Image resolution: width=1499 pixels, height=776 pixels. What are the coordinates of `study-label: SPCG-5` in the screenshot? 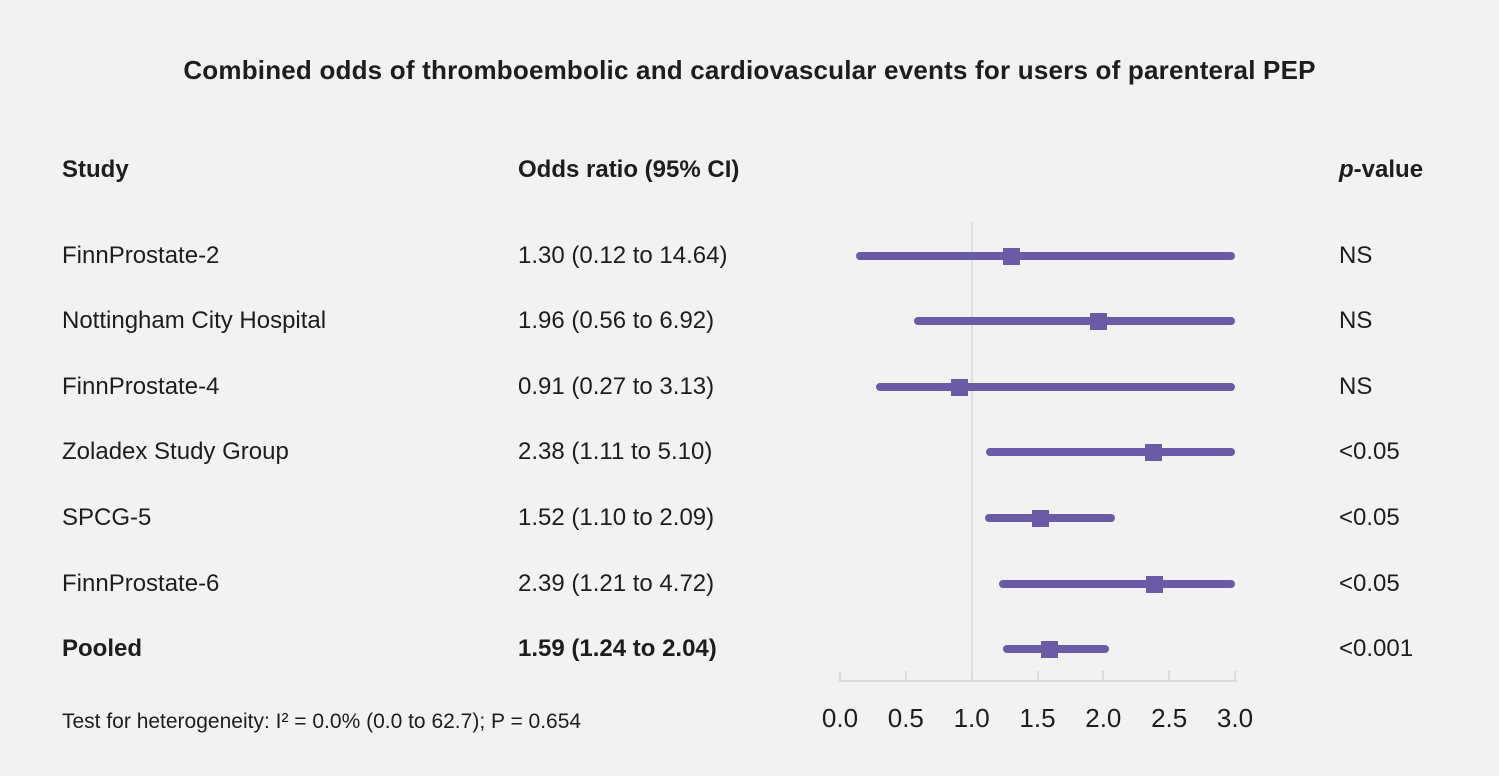 It's located at (107, 517).